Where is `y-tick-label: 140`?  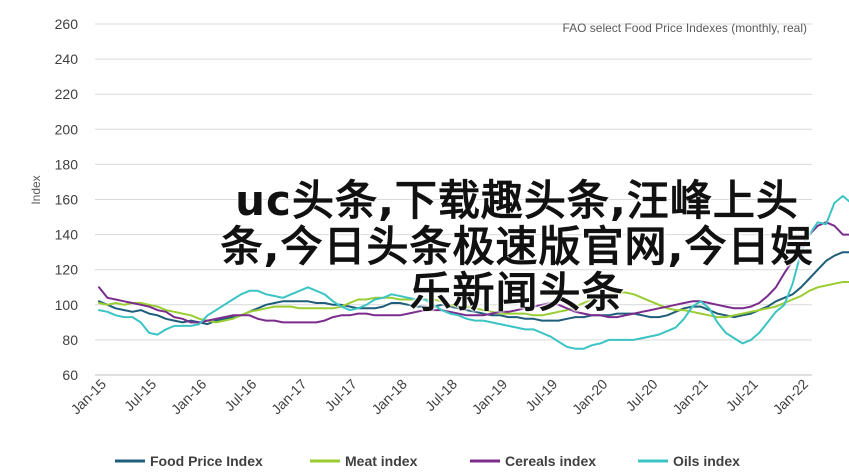 y-tick-label: 140 is located at coordinates (67, 235).